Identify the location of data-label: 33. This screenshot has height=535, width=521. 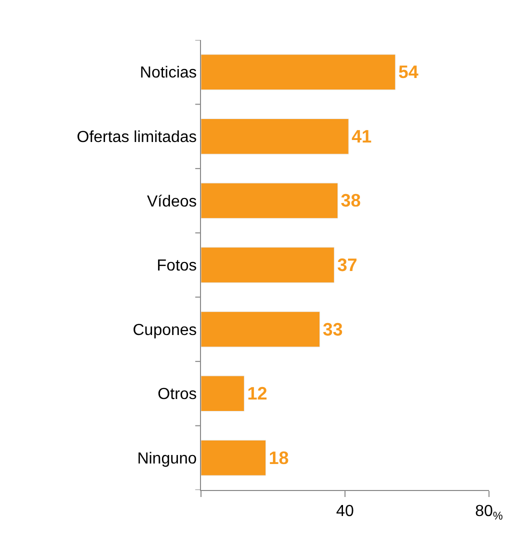
(332, 329).